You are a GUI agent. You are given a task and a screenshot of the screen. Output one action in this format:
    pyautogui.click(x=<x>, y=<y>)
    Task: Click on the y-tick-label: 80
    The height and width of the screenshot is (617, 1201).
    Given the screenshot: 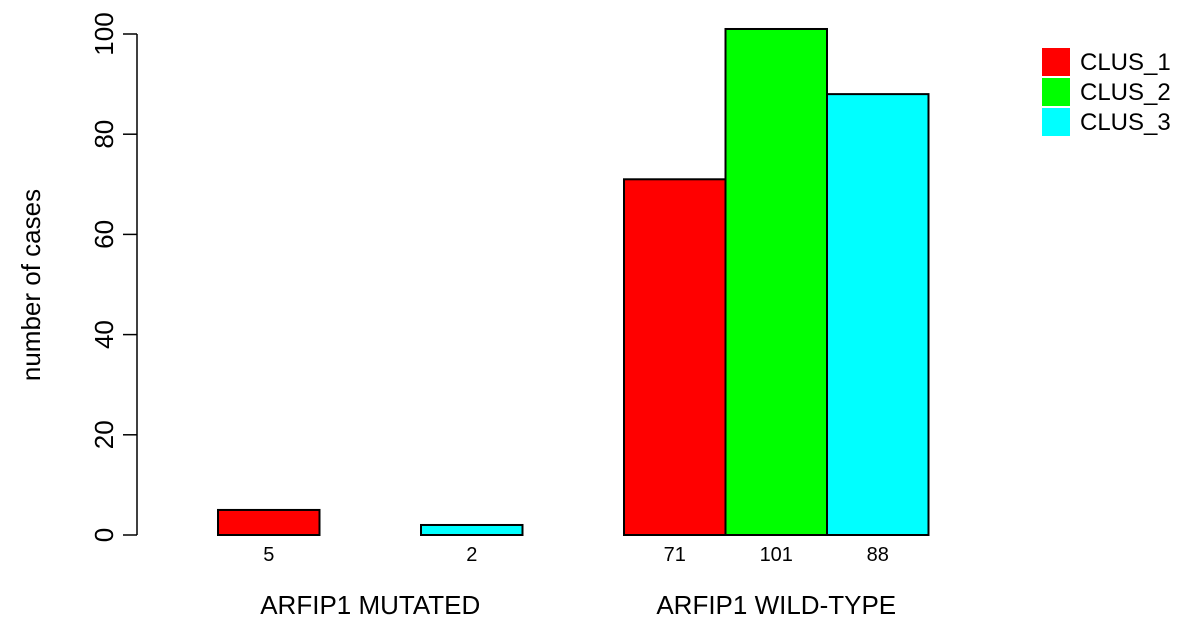 What is the action you would take?
    pyautogui.click(x=104, y=134)
    